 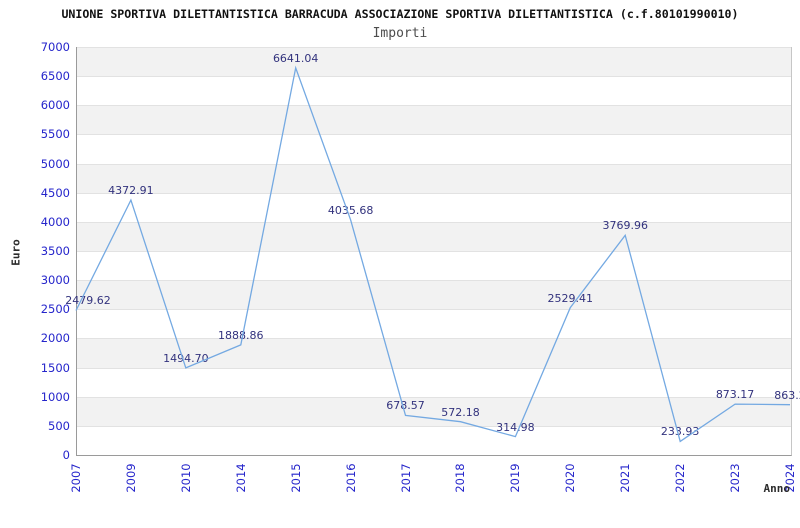 What do you see at coordinates (55, 309) in the screenshot?
I see `y-tick-label: 2500` at bounding box center [55, 309].